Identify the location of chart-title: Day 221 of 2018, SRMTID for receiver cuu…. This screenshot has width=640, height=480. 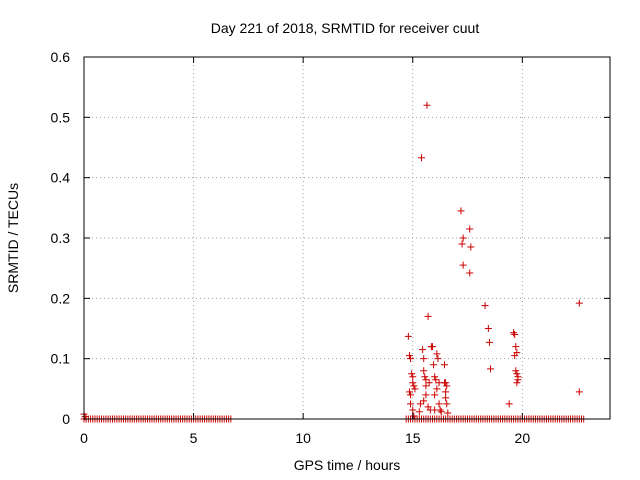
(345, 28).